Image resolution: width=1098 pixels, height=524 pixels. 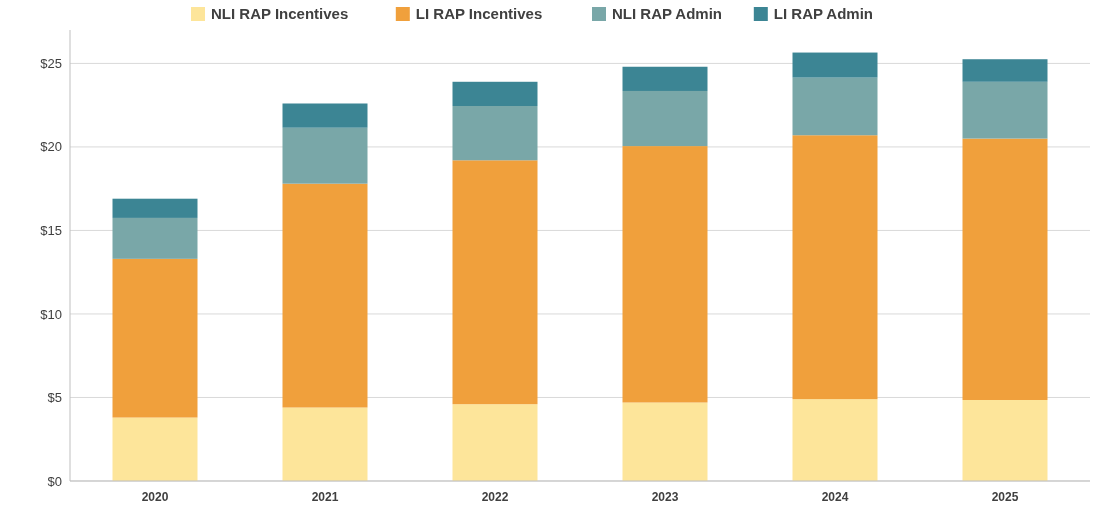 I want to click on x-tick-label: 2024, so click(x=835, y=497).